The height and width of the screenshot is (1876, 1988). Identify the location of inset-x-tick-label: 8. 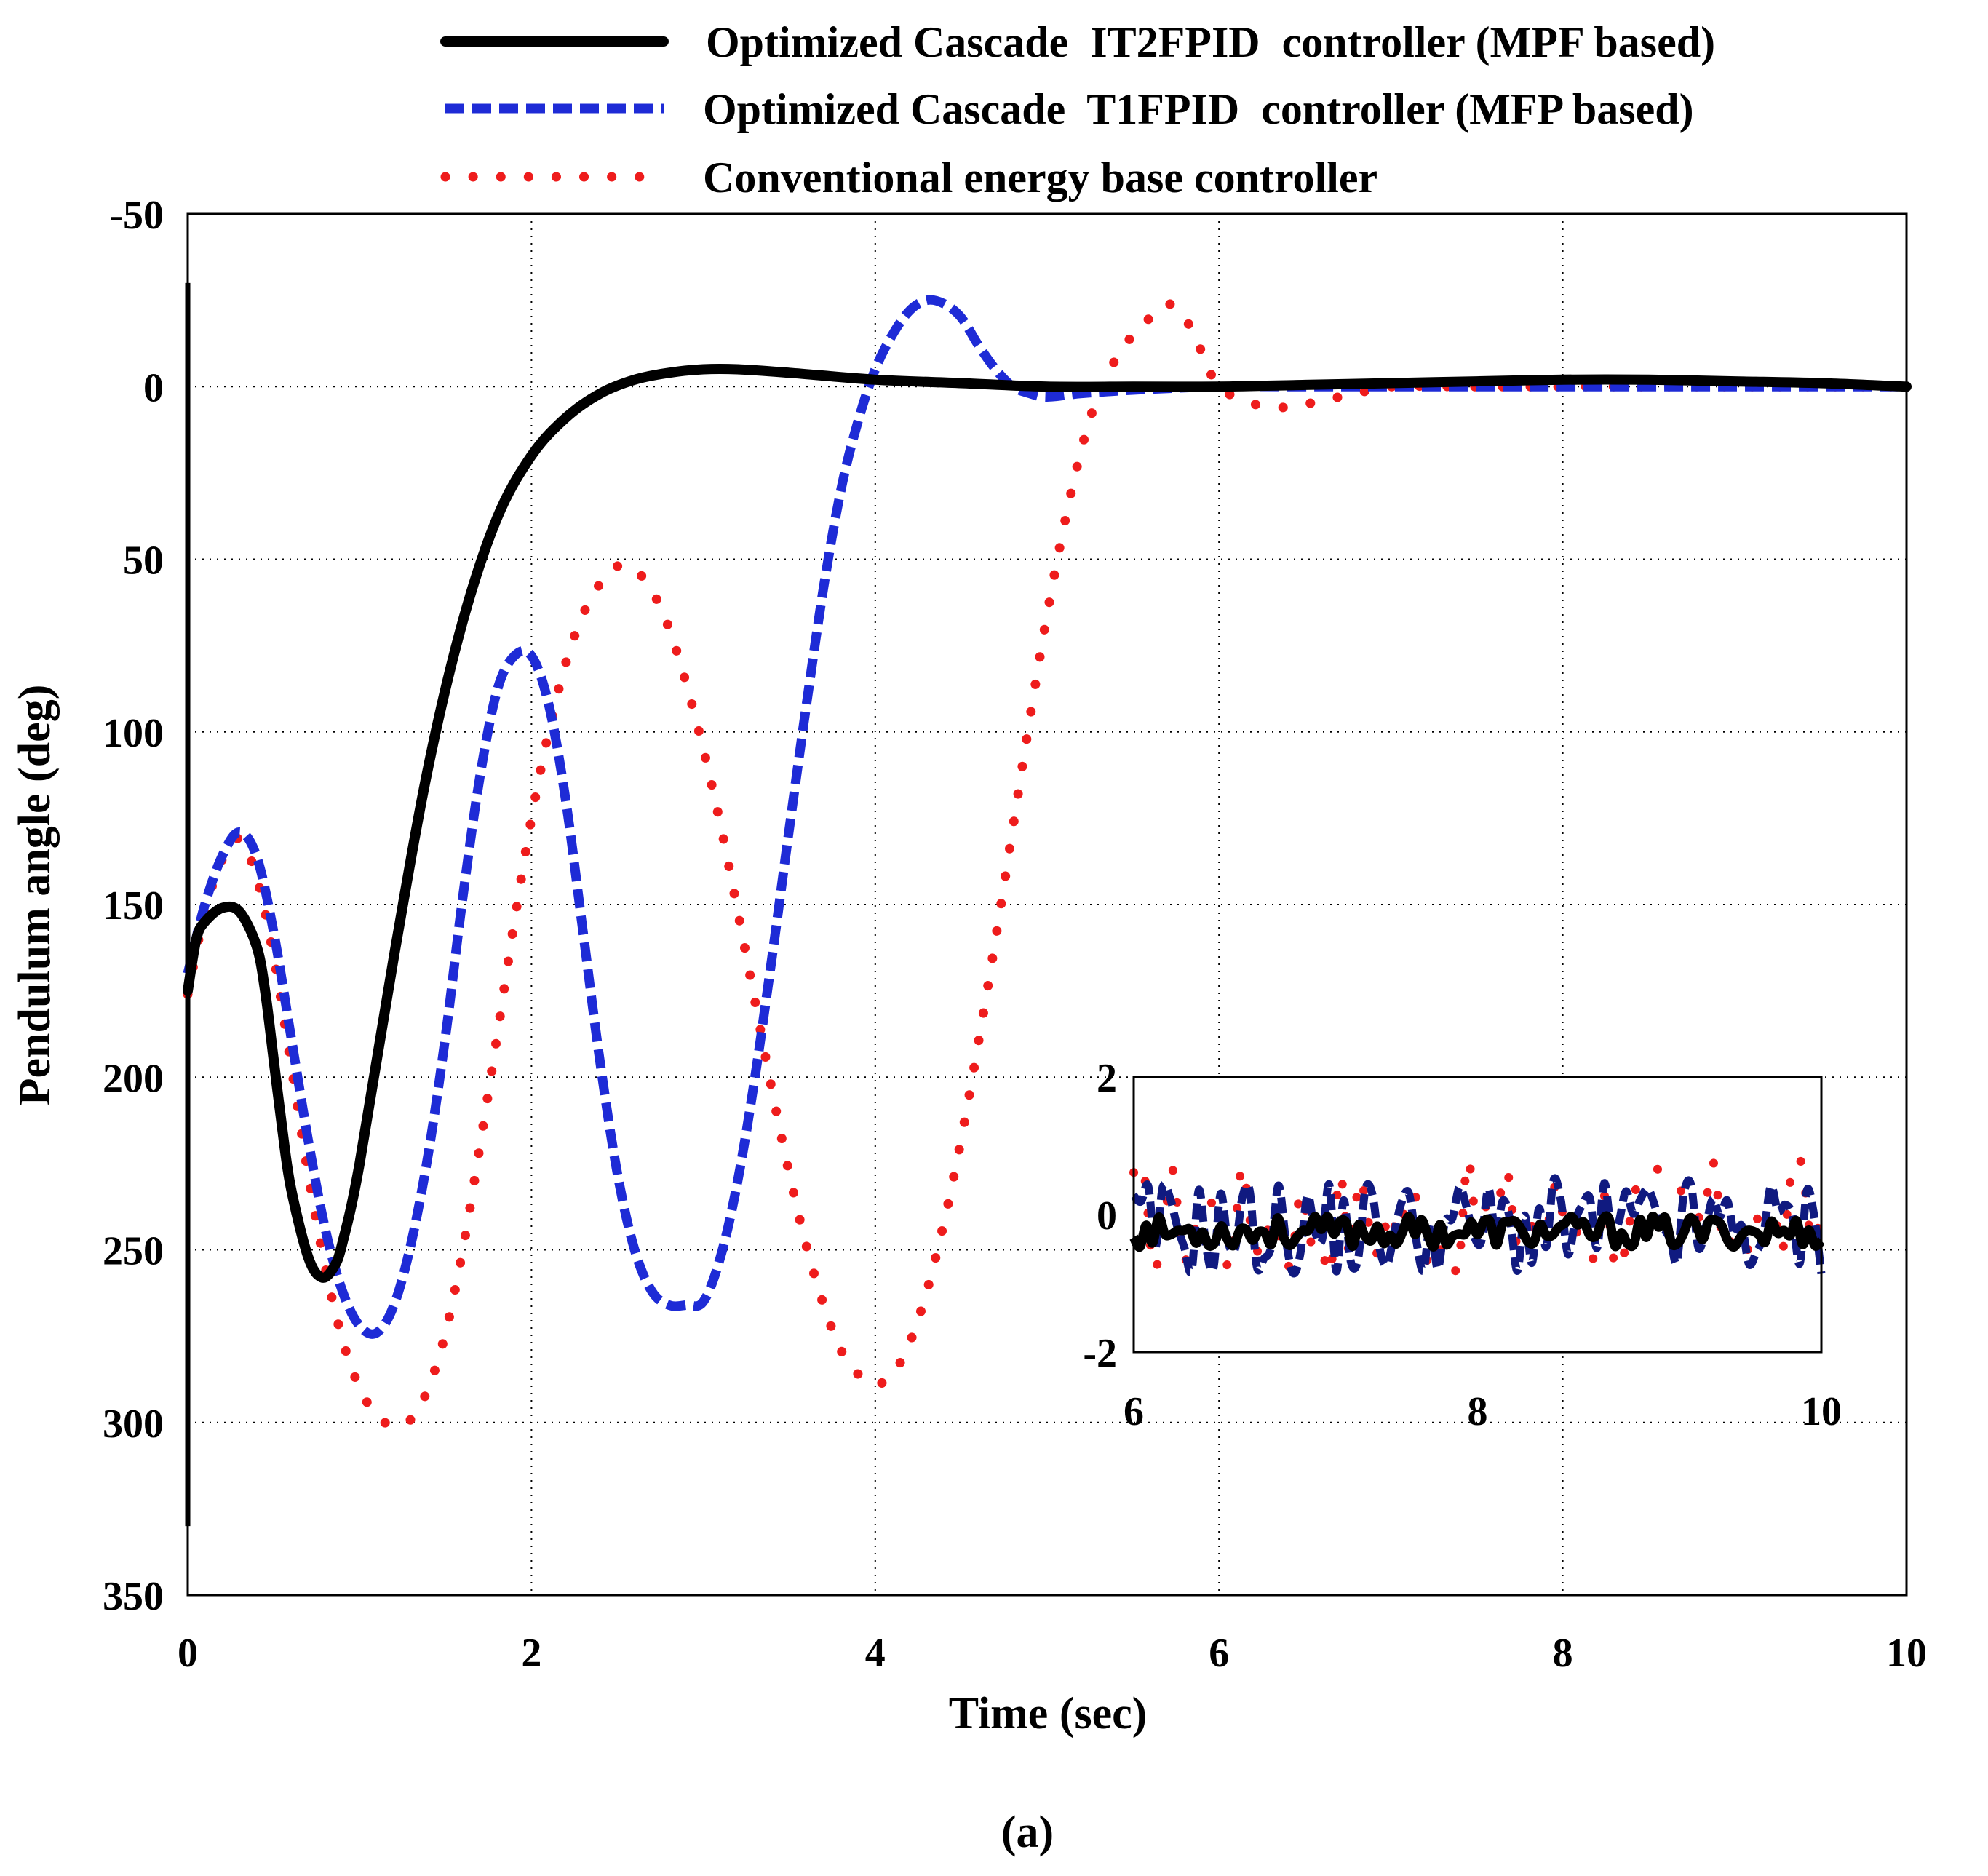
(1478, 1411).